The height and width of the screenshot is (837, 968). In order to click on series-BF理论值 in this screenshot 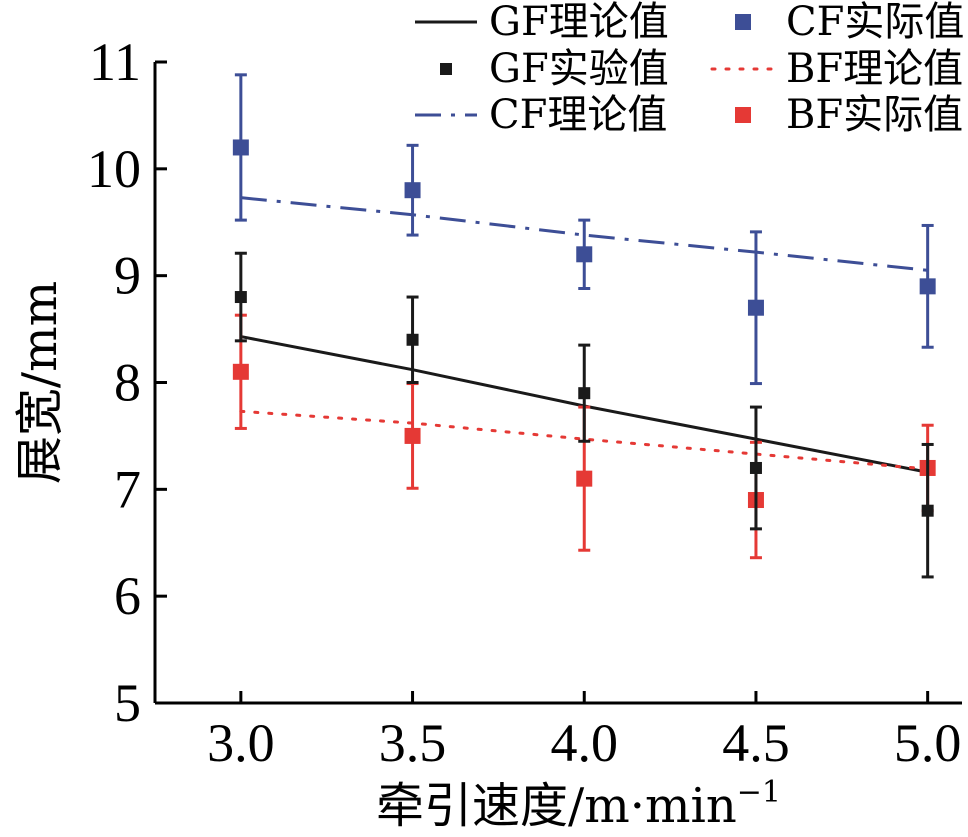, I will do `click(584, 440)`.